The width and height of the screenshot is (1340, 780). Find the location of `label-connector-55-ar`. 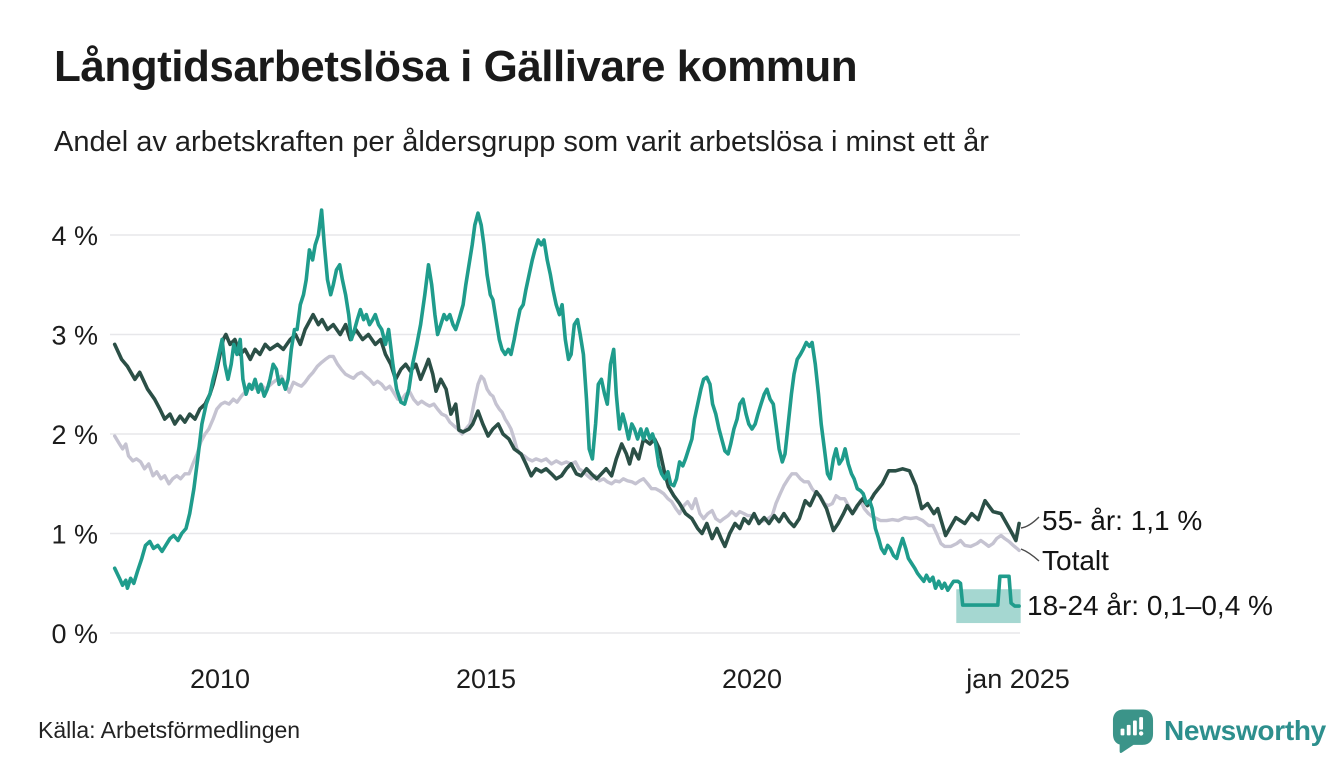

label-connector-55-ar is located at coordinates (1030, 522).